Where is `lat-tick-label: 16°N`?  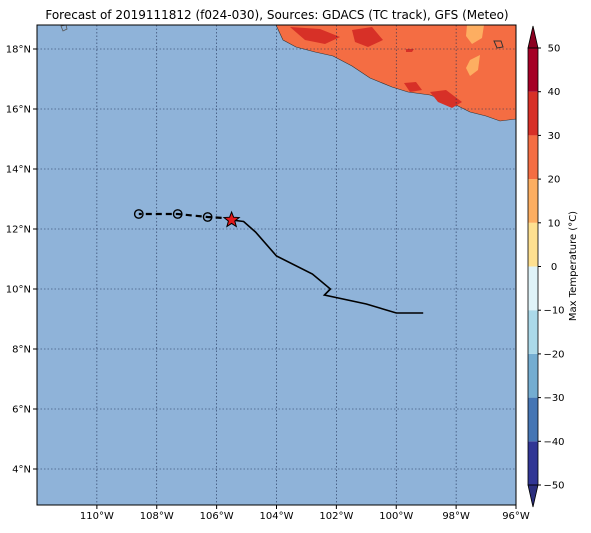
lat-tick-label: 16°N is located at coordinates (18, 110).